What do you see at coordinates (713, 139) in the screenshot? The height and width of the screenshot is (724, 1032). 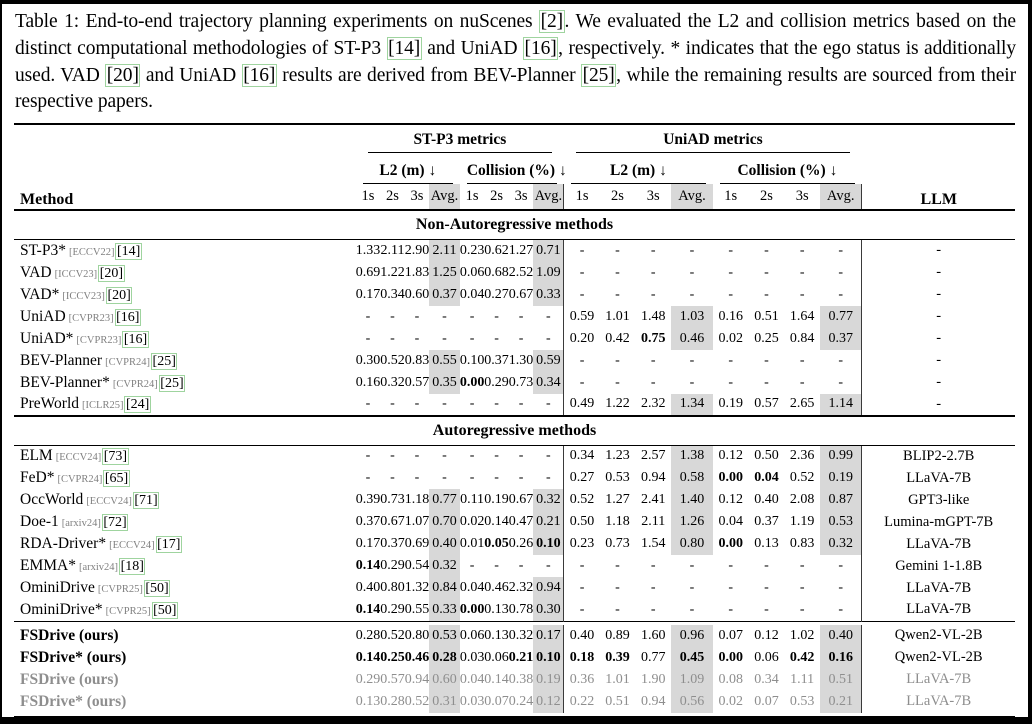 I see `metrics-group-header: UniAD metrics` at bounding box center [713, 139].